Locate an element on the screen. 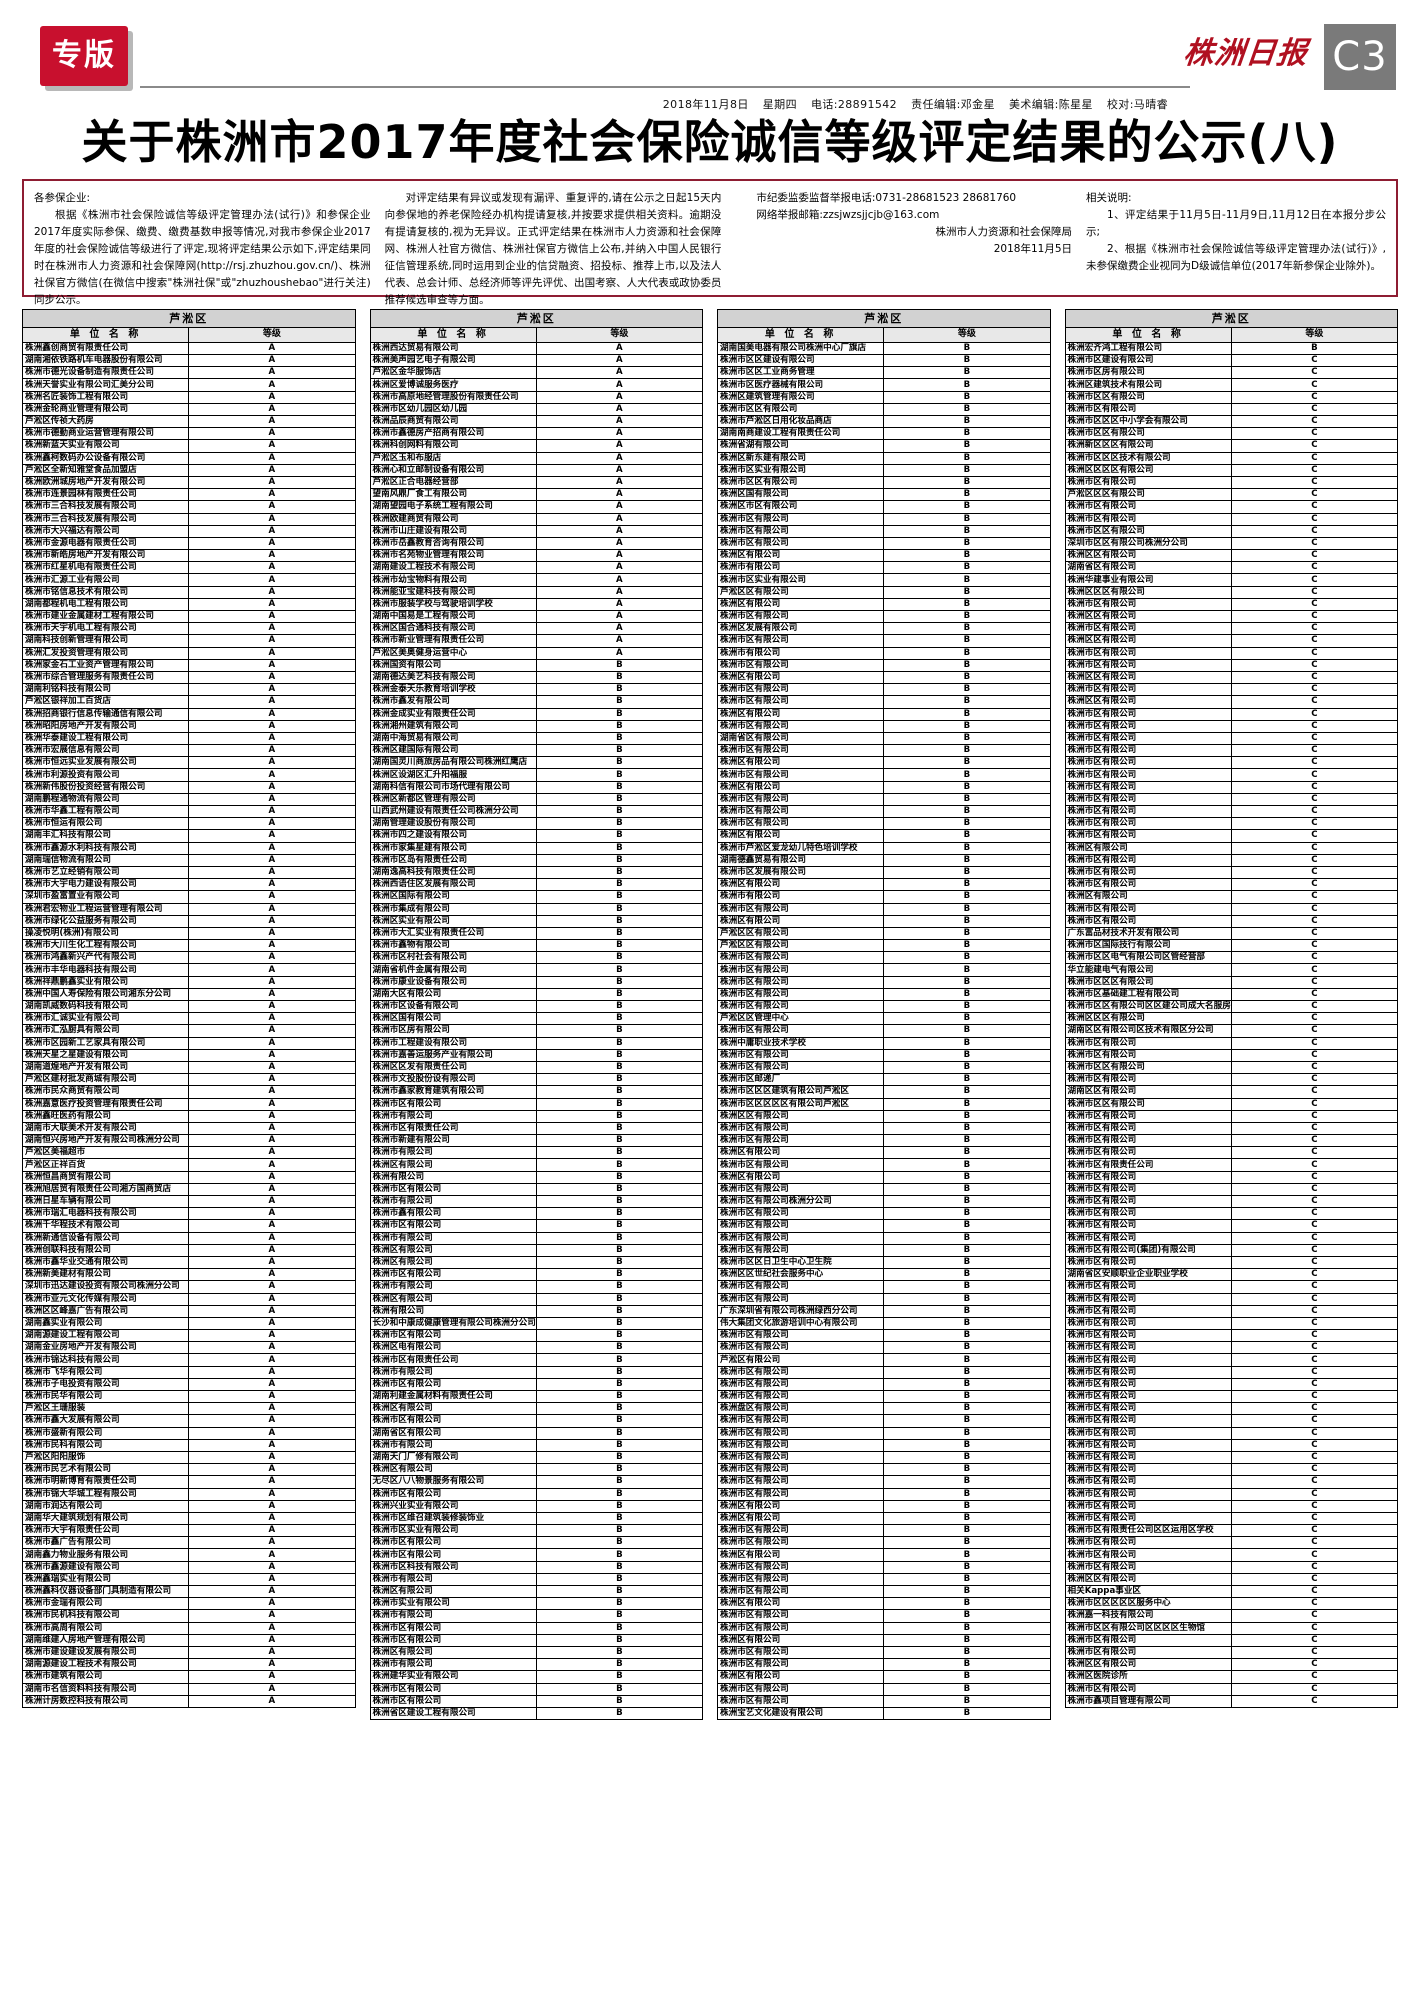 The width and height of the screenshot is (1420, 1994). table-row: 株洲市丰华电器科技有限公司 A is located at coordinates (188, 970).